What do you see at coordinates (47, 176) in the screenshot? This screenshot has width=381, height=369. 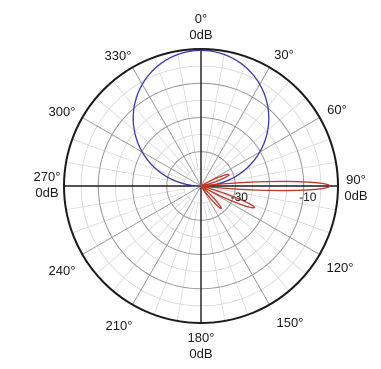 I see `angle-tick-label: 270°` at bounding box center [47, 176].